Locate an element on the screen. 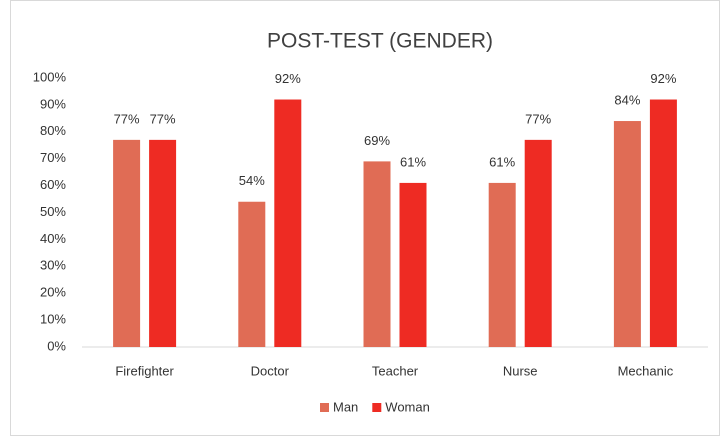 The height and width of the screenshot is (437, 721). legend-label: Woman is located at coordinates (407, 406).